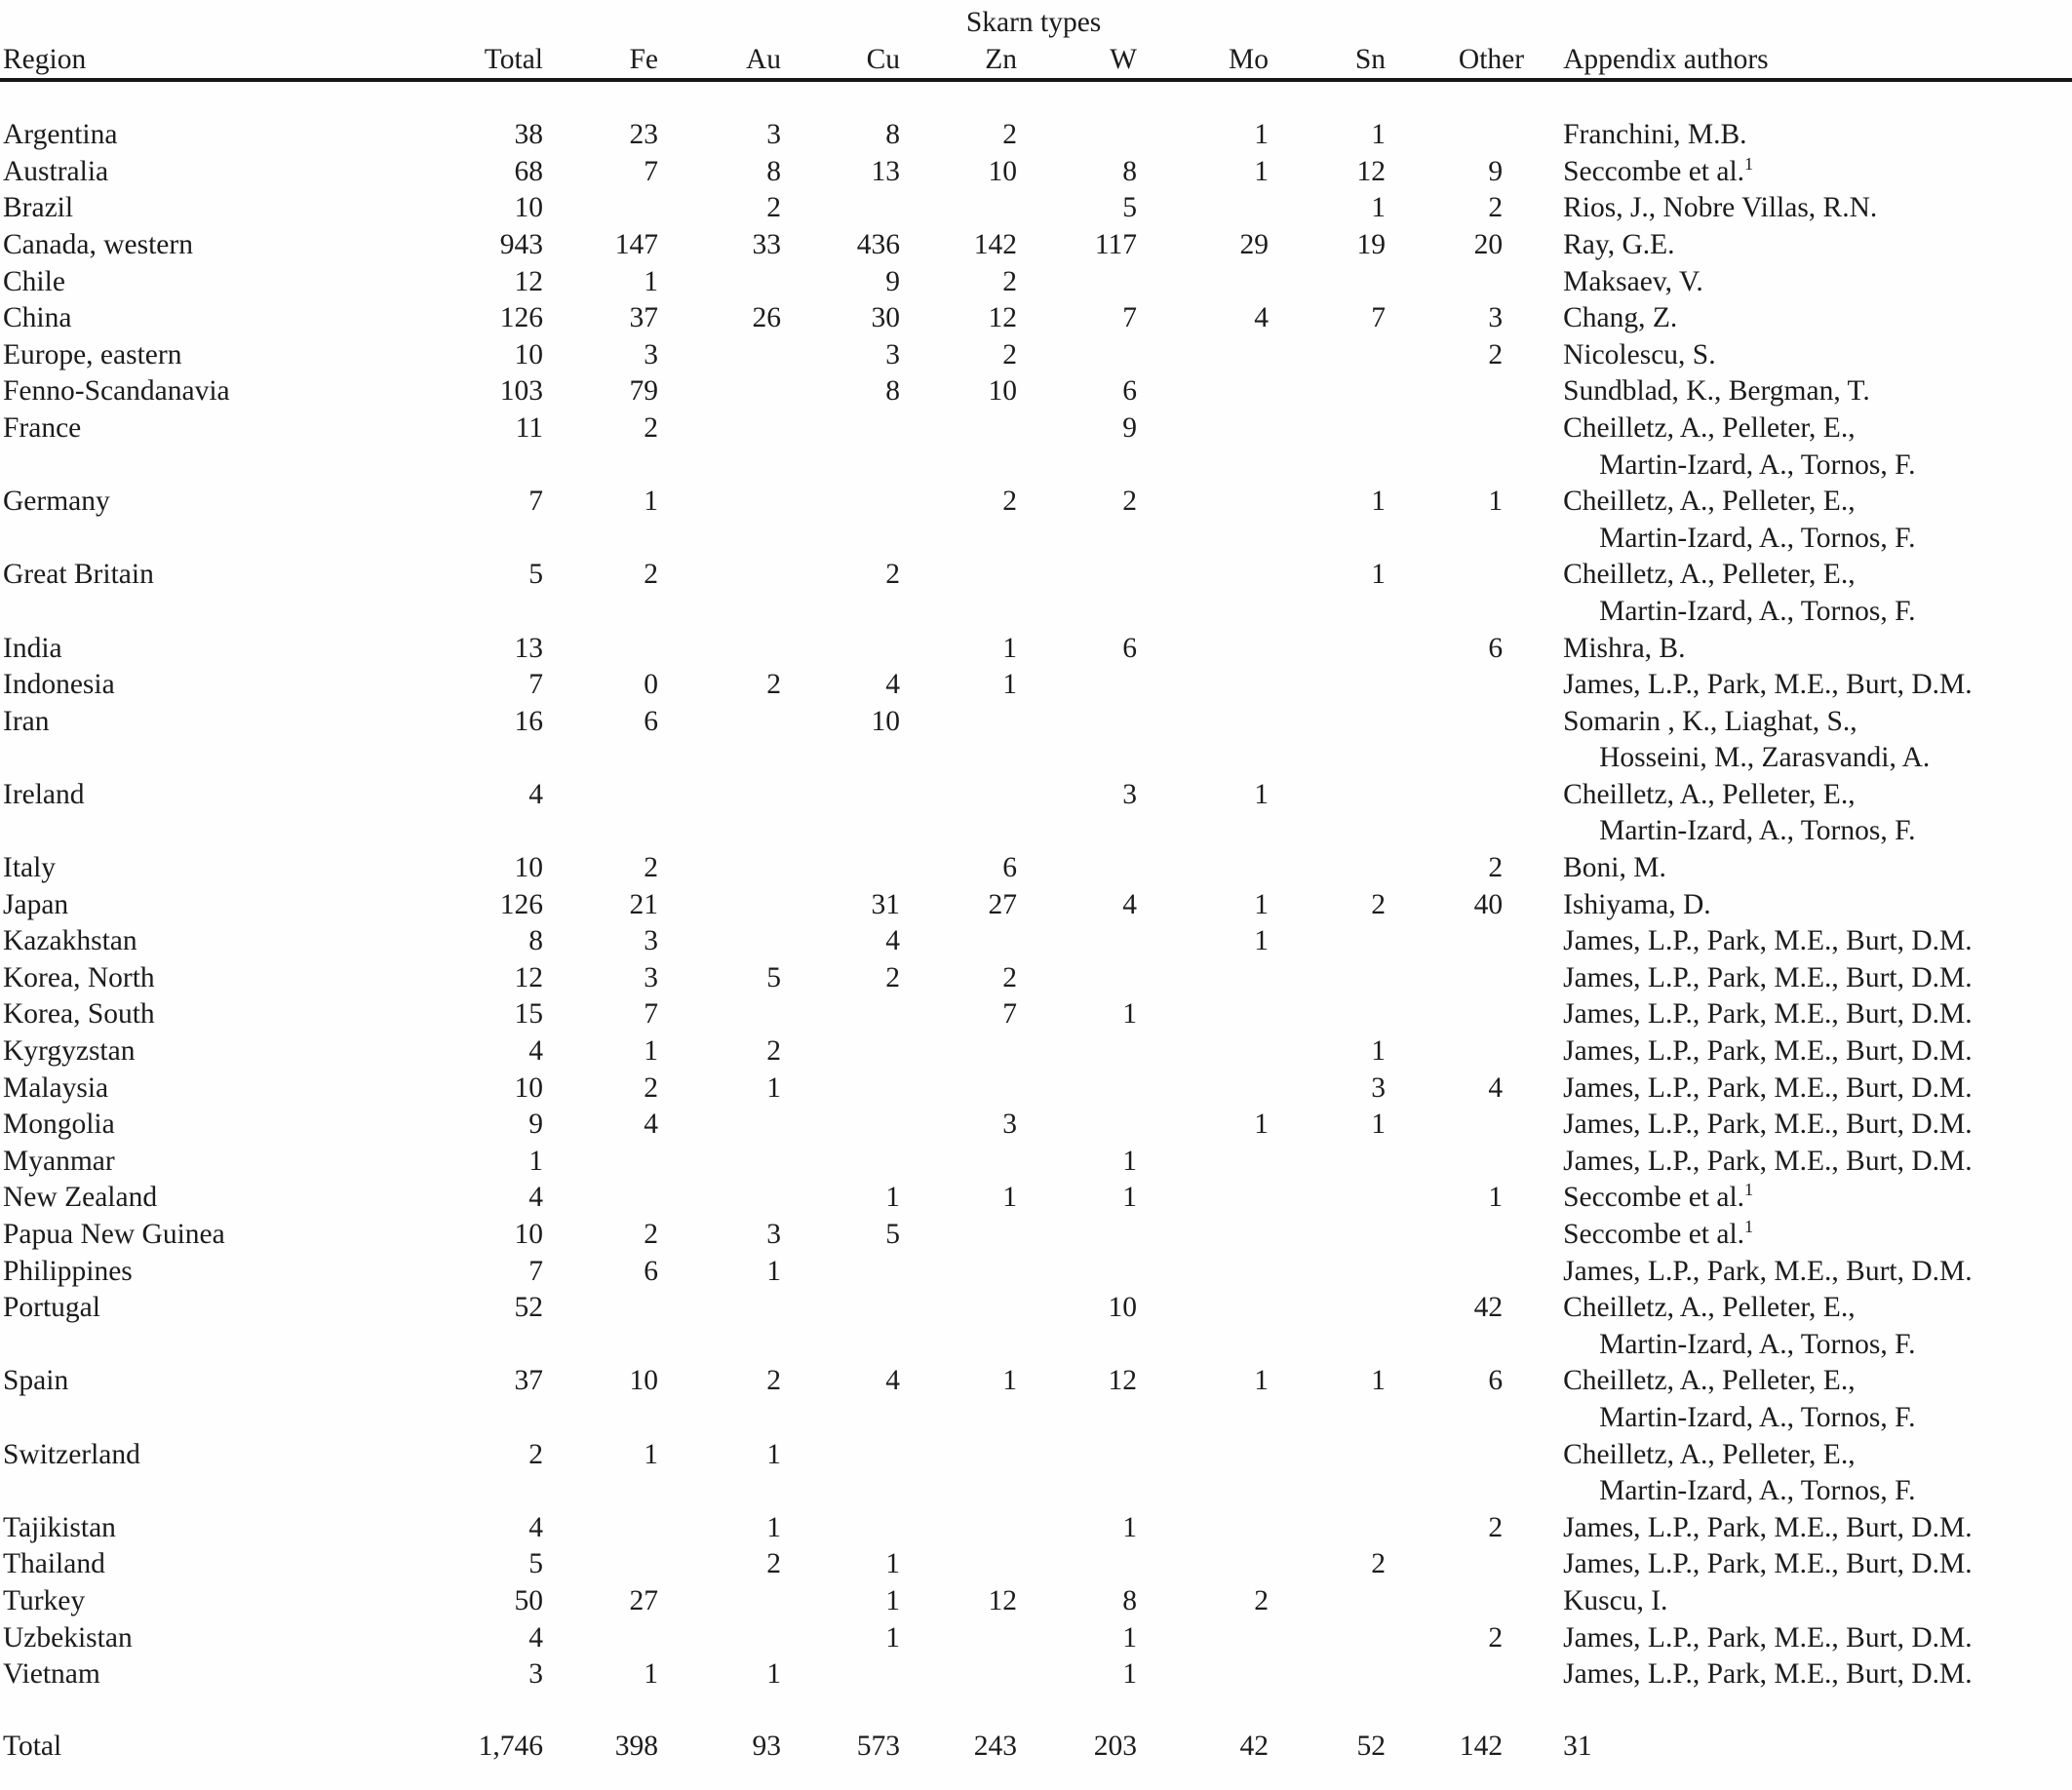 This screenshot has height=1790, width=2072. What do you see at coordinates (69, 1051) in the screenshot?
I see `cell-region: Kyrgyzstan` at bounding box center [69, 1051].